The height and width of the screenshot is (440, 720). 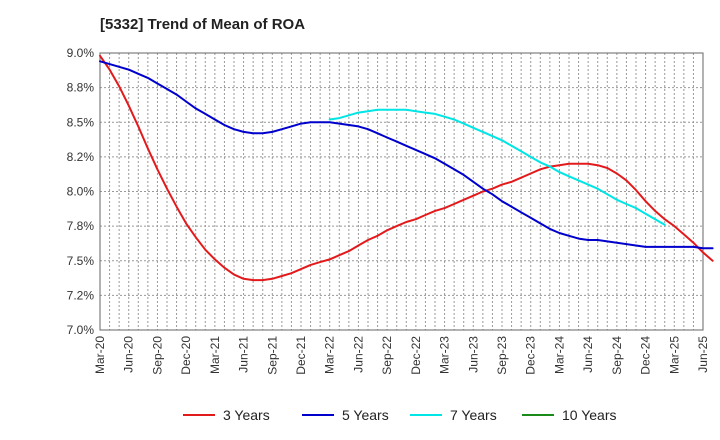 What do you see at coordinates (81, 88) in the screenshot?
I see `y-tick-label: 8.8%` at bounding box center [81, 88].